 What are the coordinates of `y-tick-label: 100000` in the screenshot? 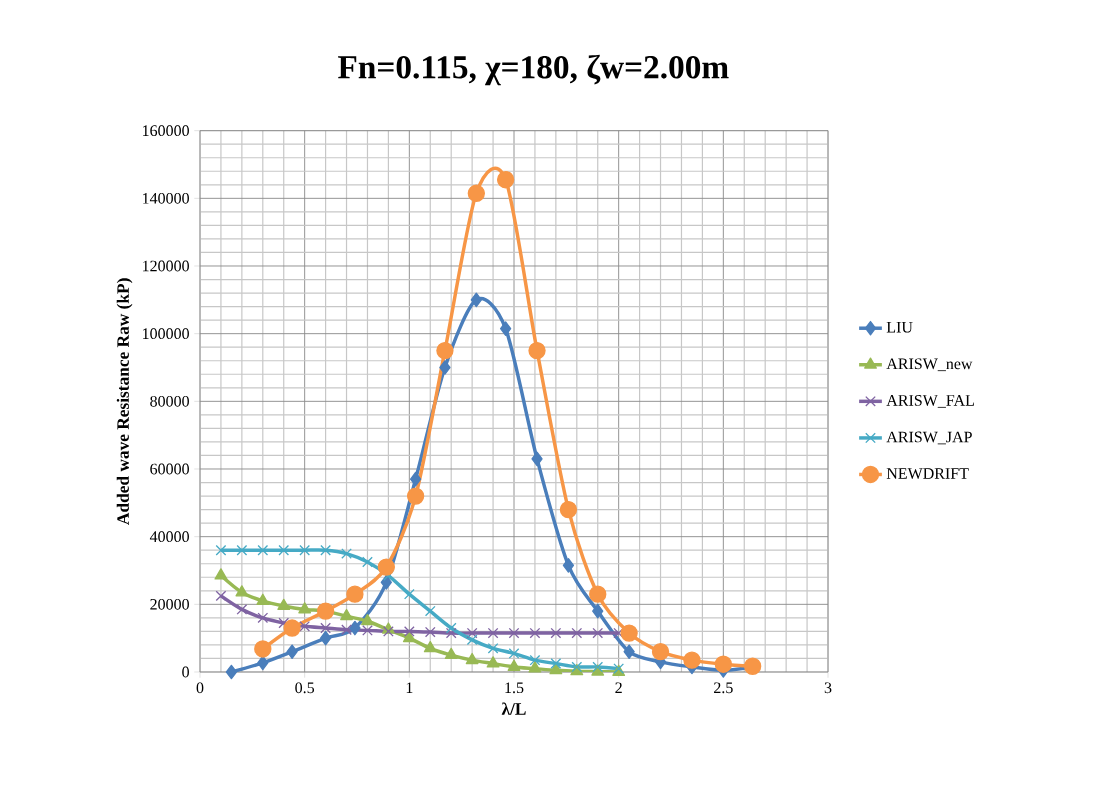 It's located at (166, 334).